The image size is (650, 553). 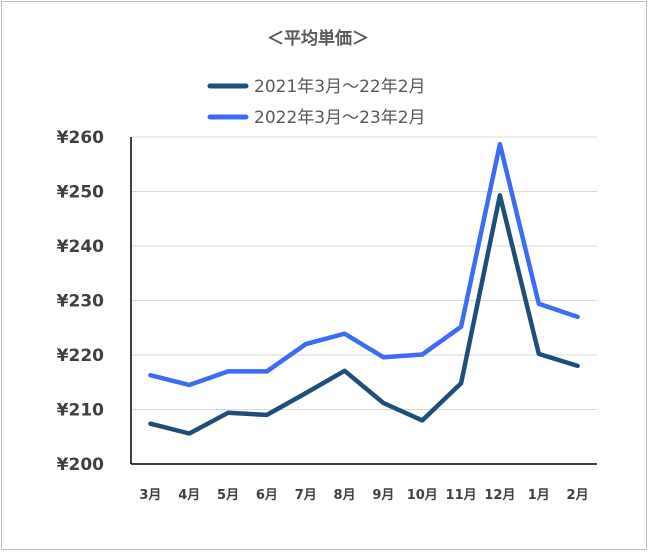 What do you see at coordinates (80, 247) in the screenshot?
I see `y-tick-label: ¥240` at bounding box center [80, 247].